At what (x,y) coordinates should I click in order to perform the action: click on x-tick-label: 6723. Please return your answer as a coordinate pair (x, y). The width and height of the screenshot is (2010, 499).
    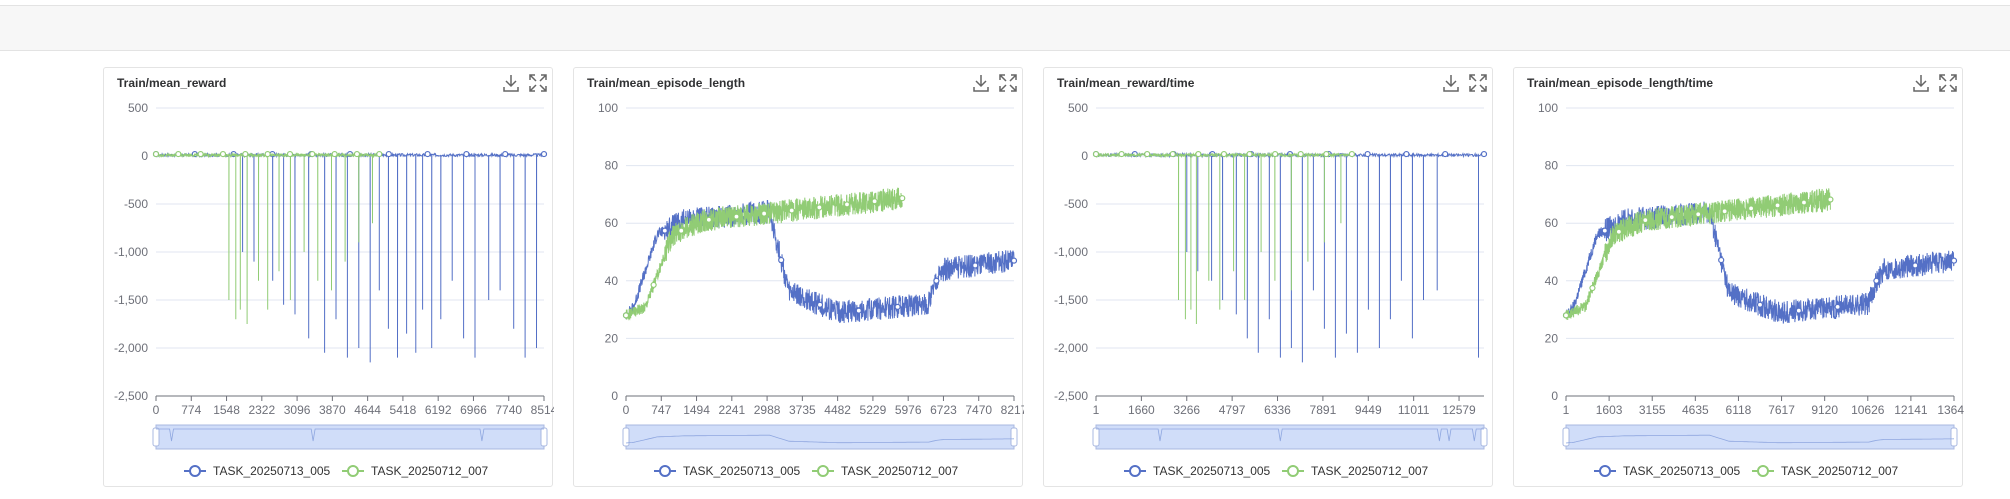
    Looking at the image, I should click on (943, 410).